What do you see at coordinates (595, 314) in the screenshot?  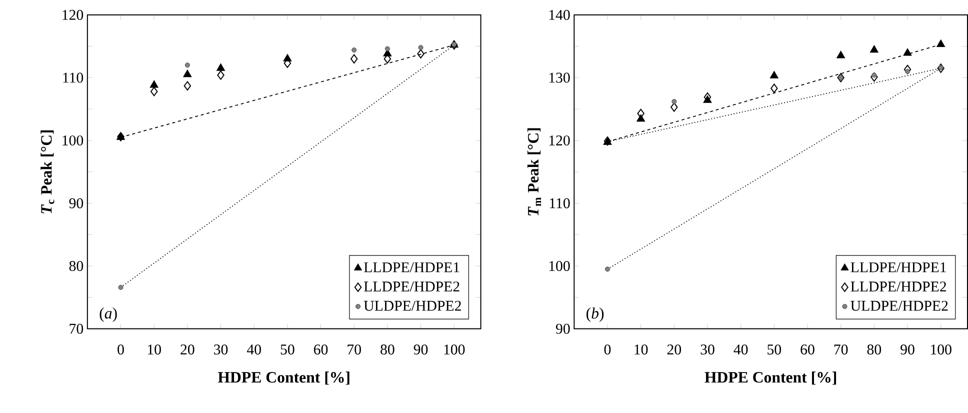 I see `annotation: (b)` at bounding box center [595, 314].